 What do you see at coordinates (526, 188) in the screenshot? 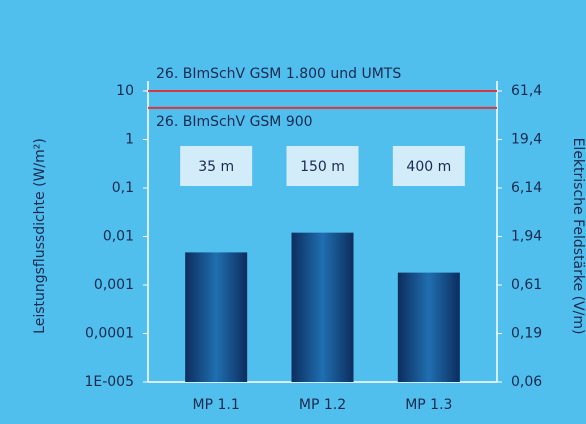
I see `y2-tick-label: 6,14` at bounding box center [526, 188].